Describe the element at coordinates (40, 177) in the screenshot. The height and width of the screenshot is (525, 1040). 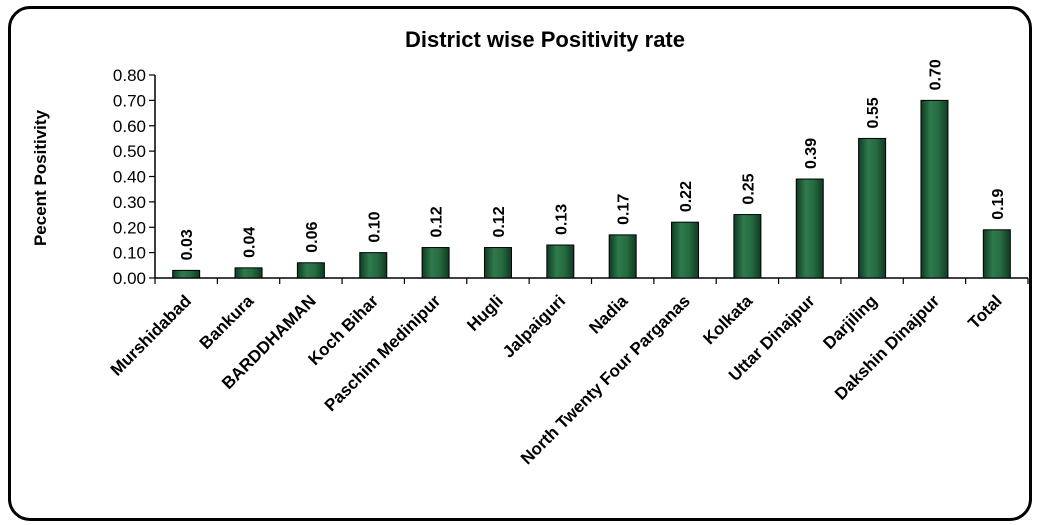
I see `y-axis-label: Pecent Positivity` at that location.